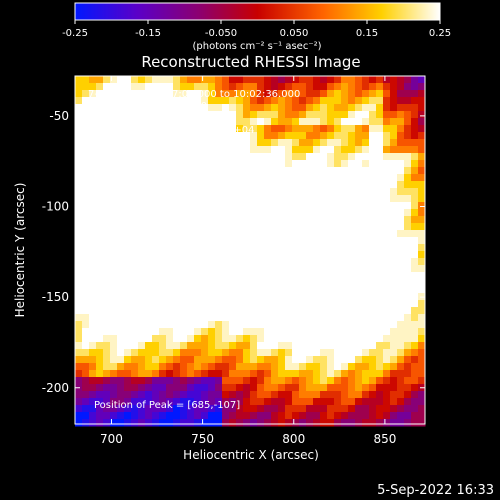  Describe the element at coordinates (202, 439) in the screenshot. I see `x-tick-label: 750` at that location.